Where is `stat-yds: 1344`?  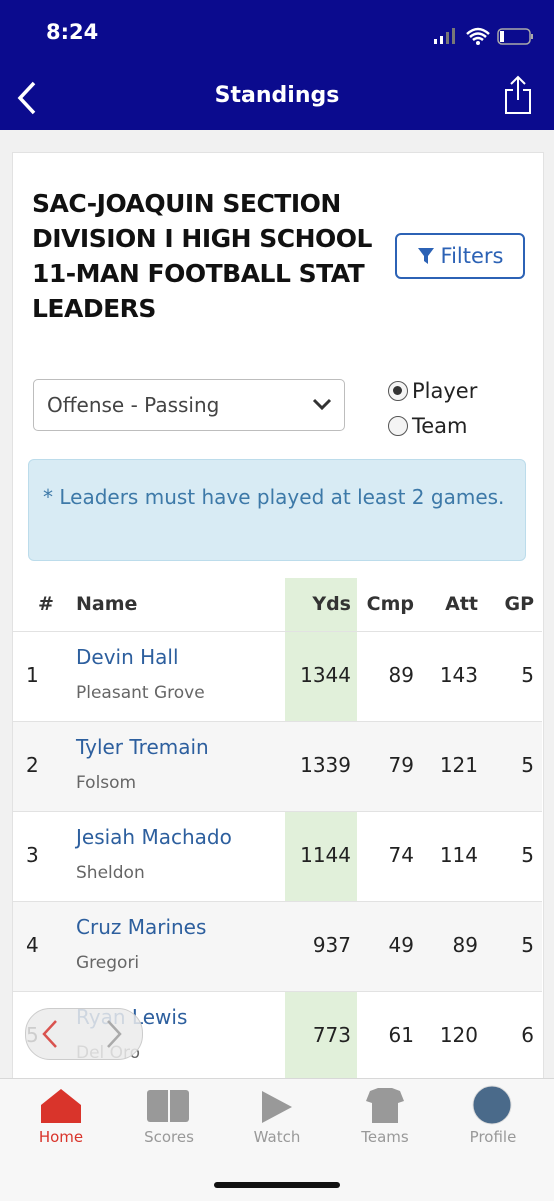
stat-yds: 1344 is located at coordinates (325, 675).